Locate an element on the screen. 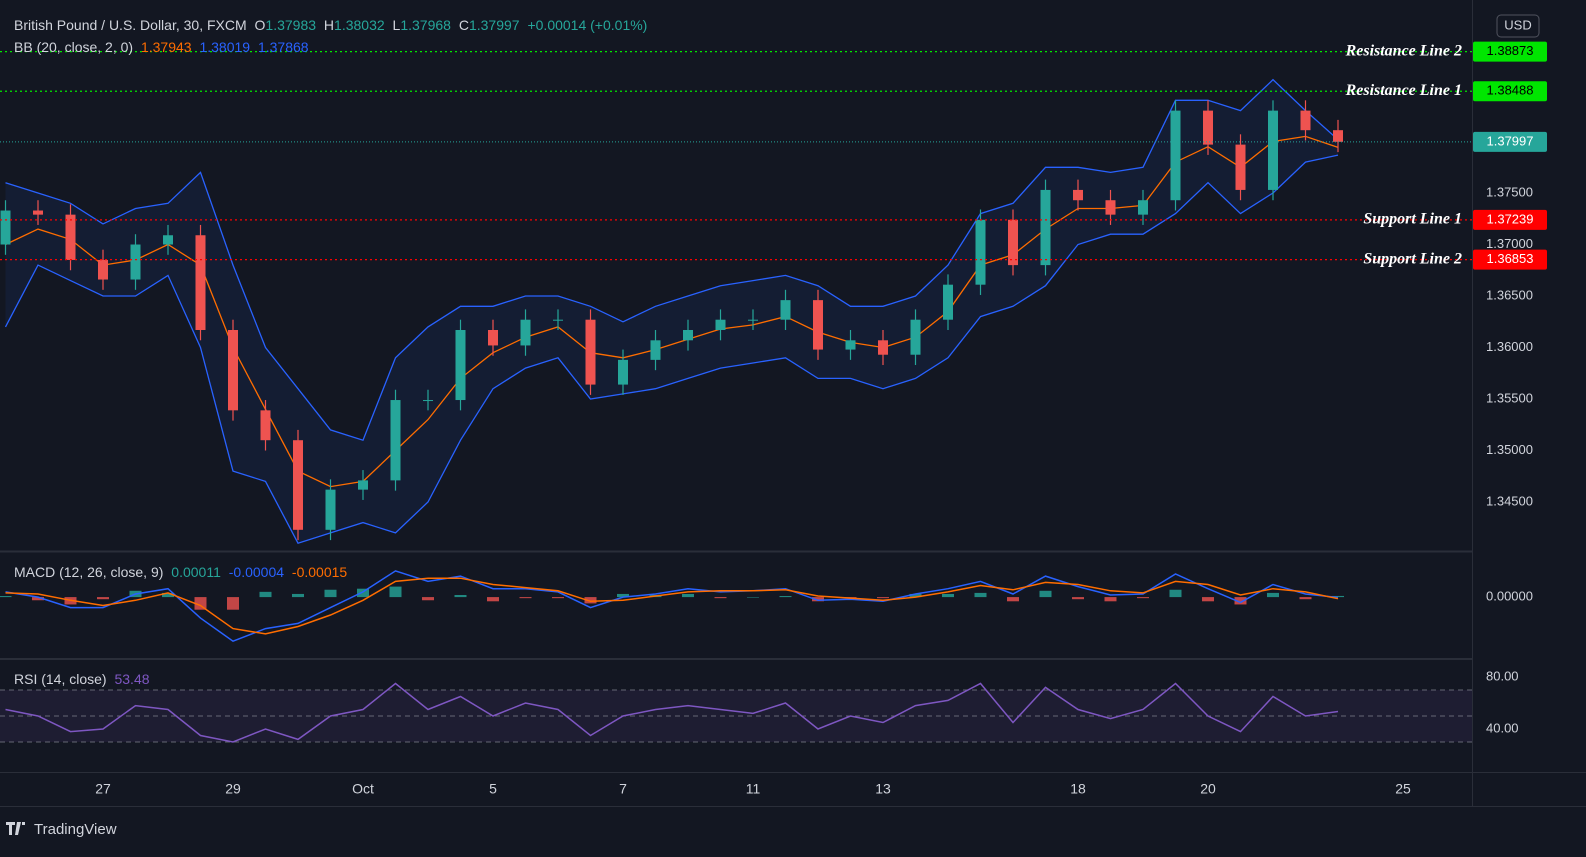  level-name: Resistance Line 1 is located at coordinates (1403, 90).